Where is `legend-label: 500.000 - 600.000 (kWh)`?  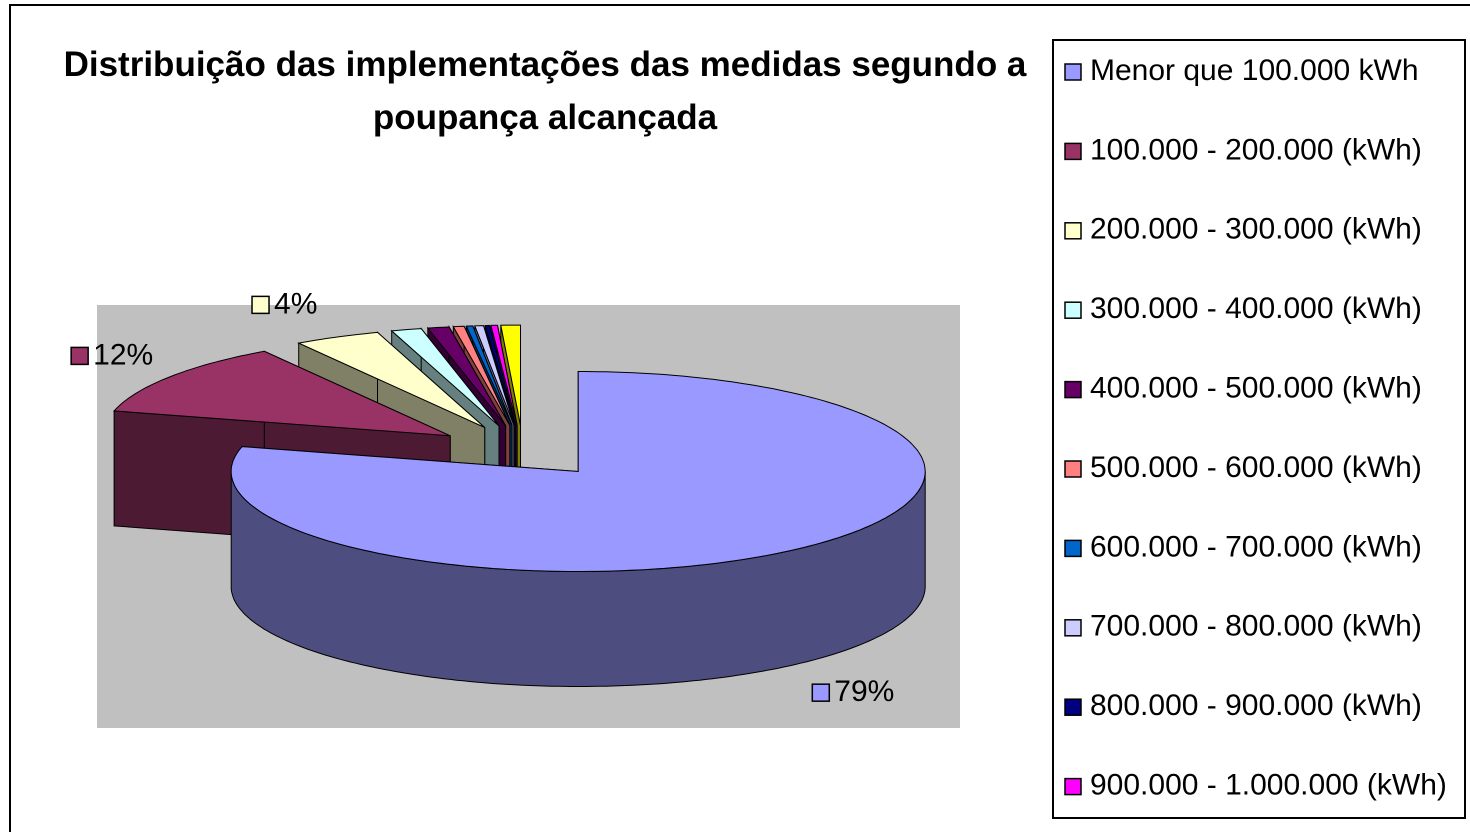 legend-label: 500.000 - 600.000 (kWh) is located at coordinates (1256, 467).